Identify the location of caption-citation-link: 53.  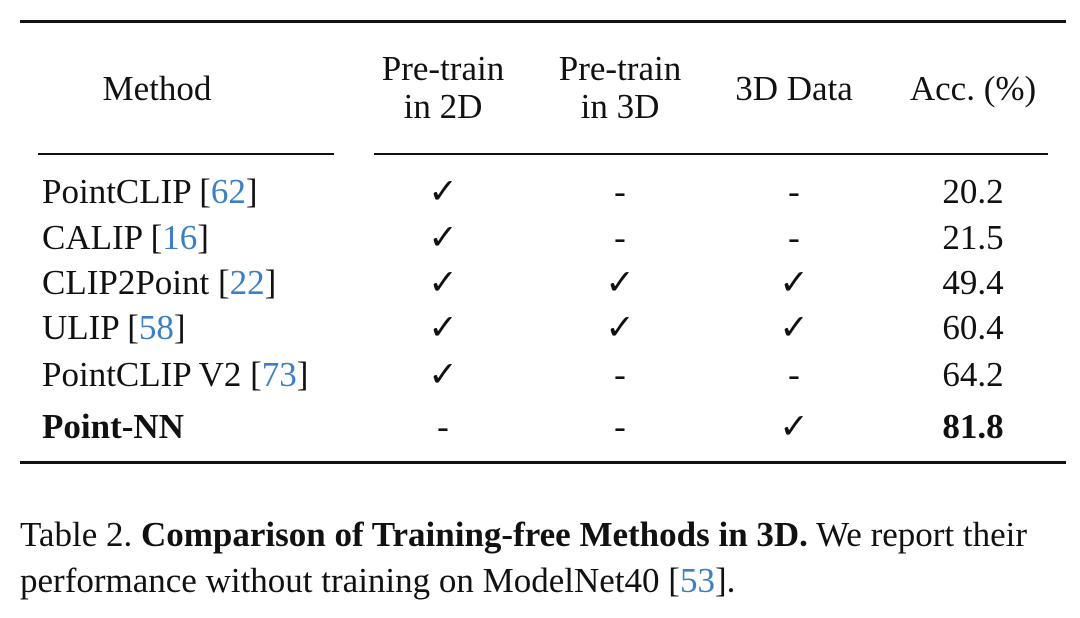
(697, 580).